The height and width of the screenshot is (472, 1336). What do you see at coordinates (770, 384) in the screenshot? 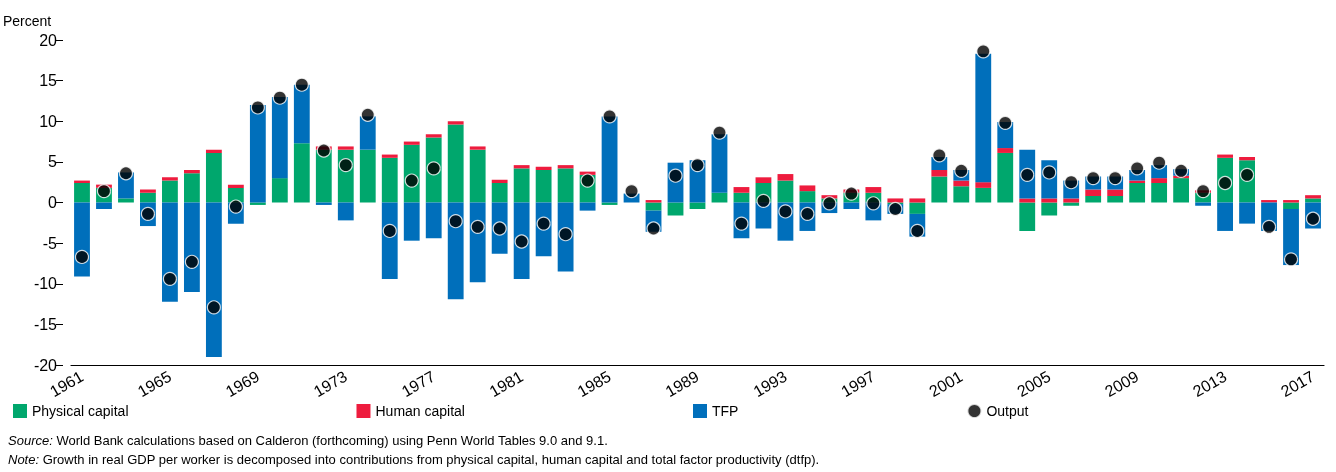
I see `x-tick-label: 1993` at bounding box center [770, 384].